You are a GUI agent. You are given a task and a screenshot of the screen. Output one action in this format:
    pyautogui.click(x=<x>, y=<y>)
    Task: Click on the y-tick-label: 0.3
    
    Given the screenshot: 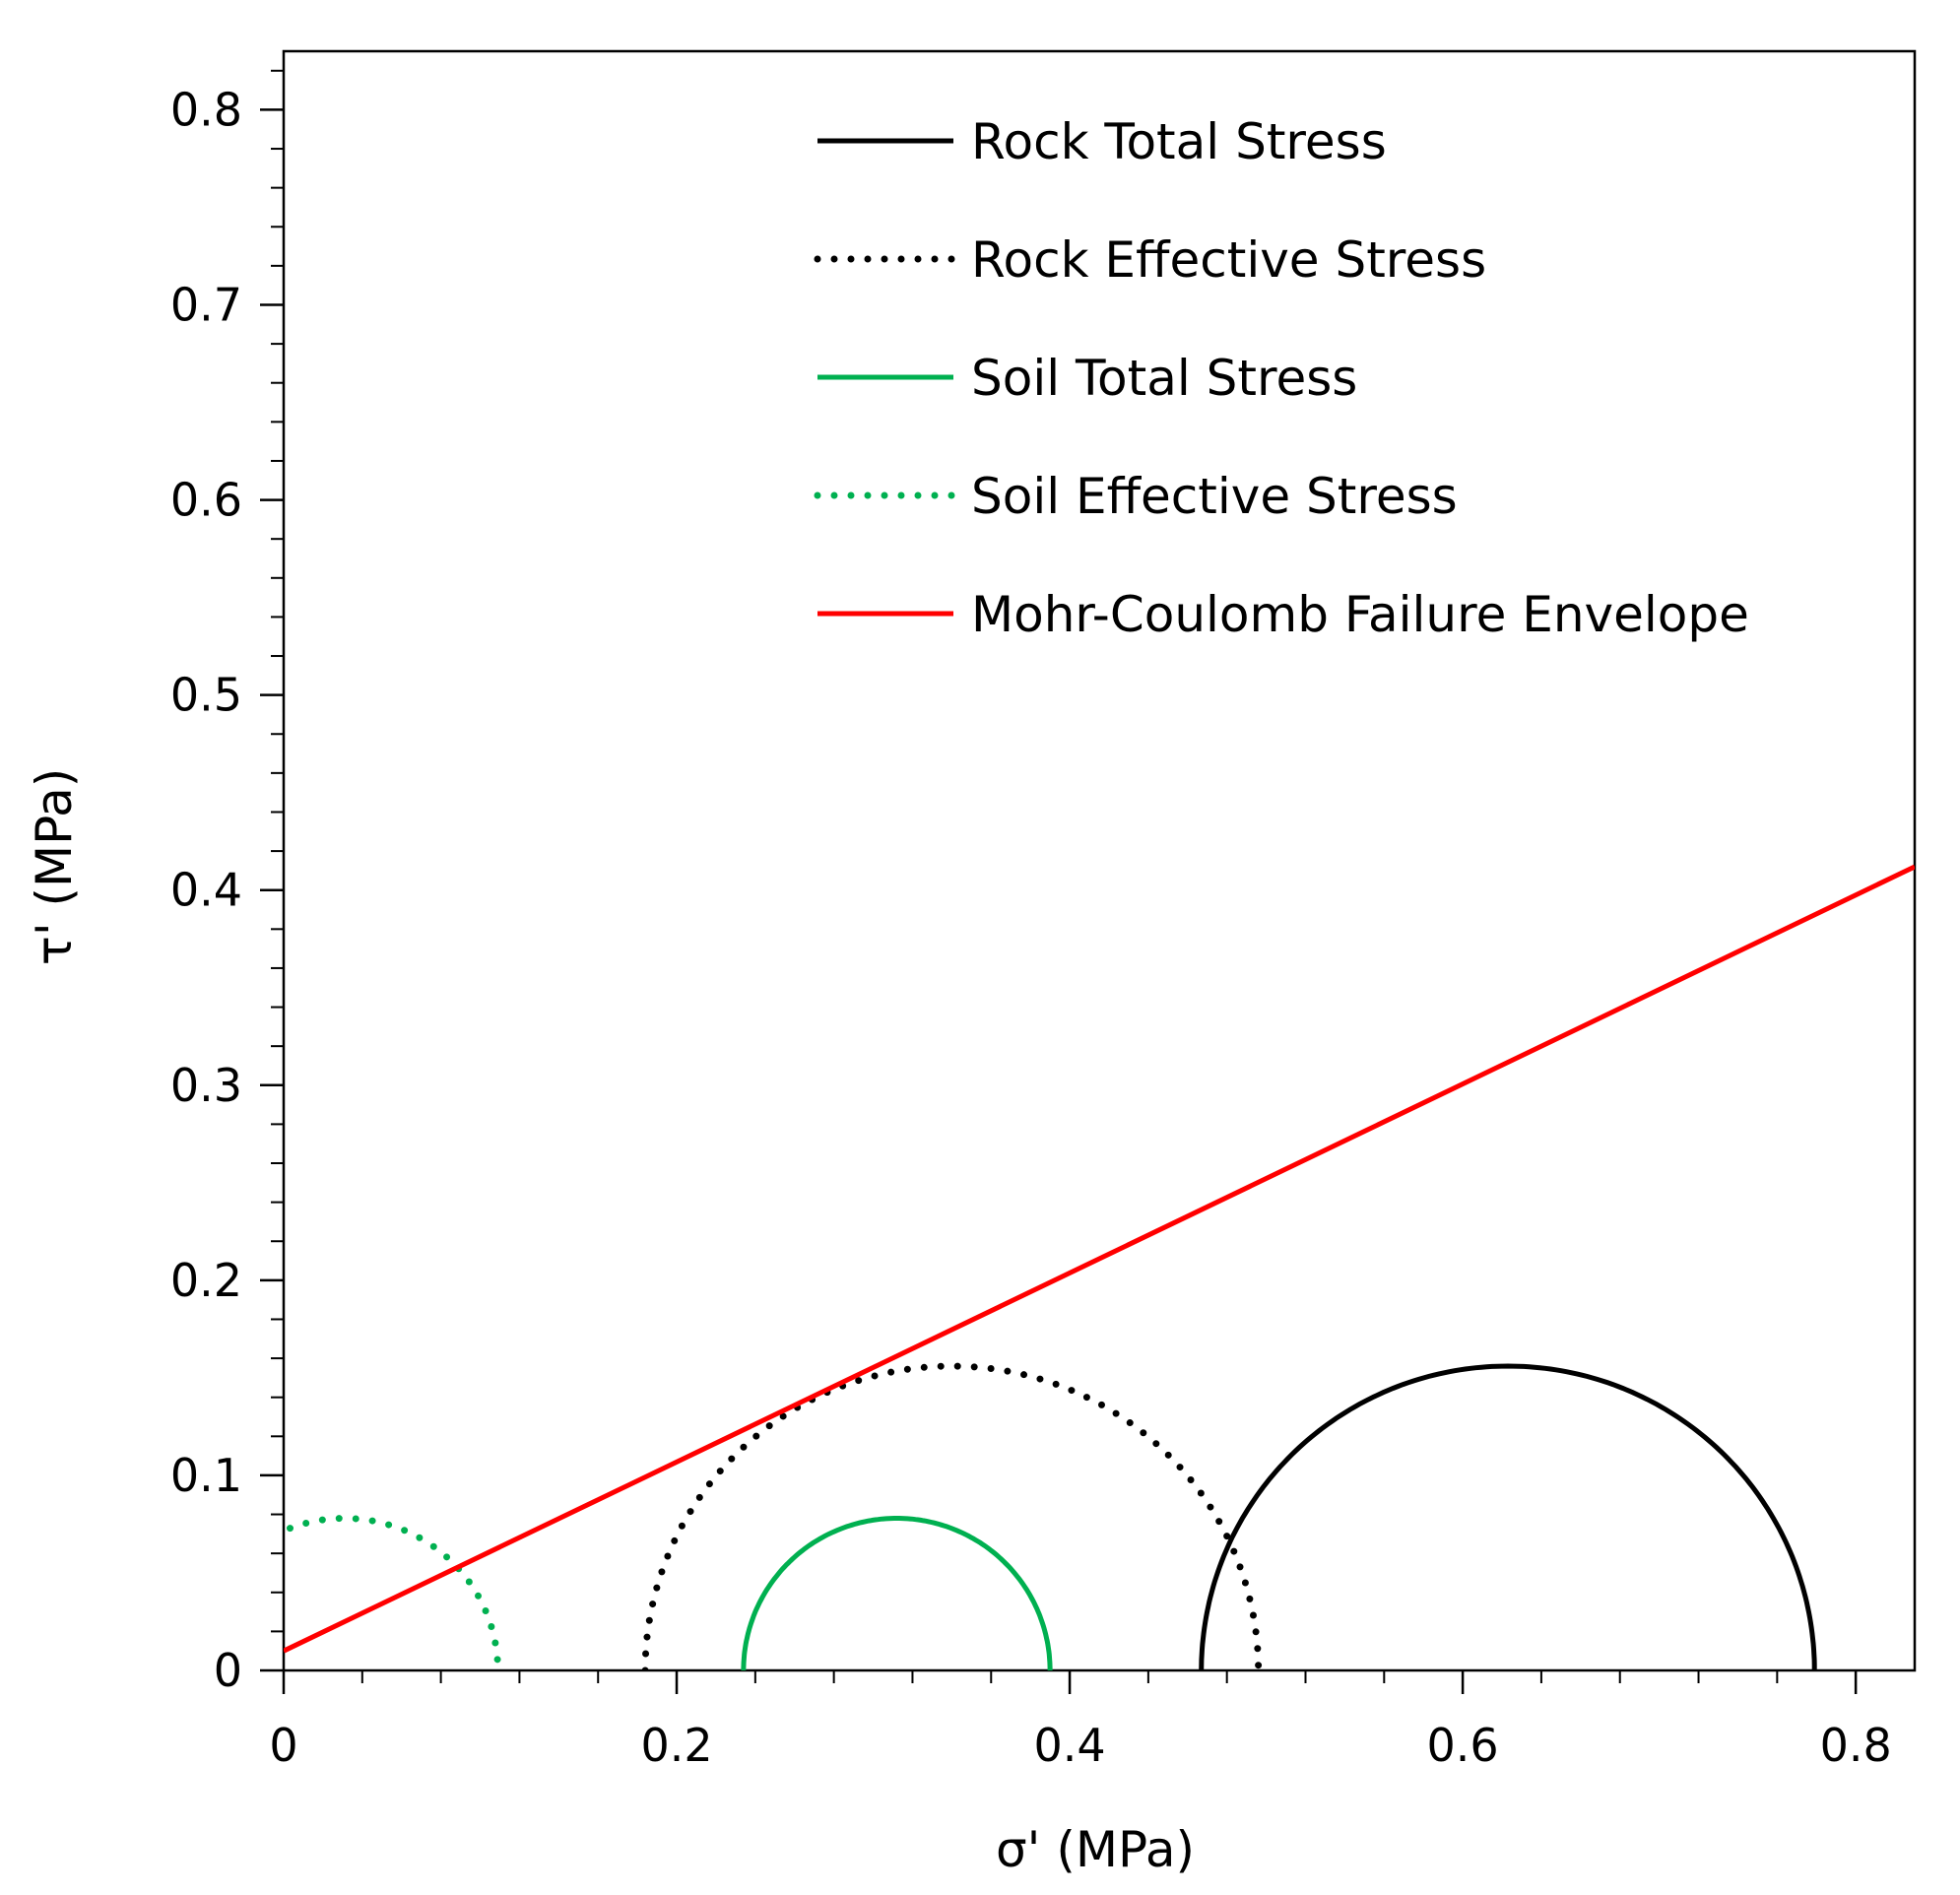 What is the action you would take?
    pyautogui.click(x=206, y=1085)
    